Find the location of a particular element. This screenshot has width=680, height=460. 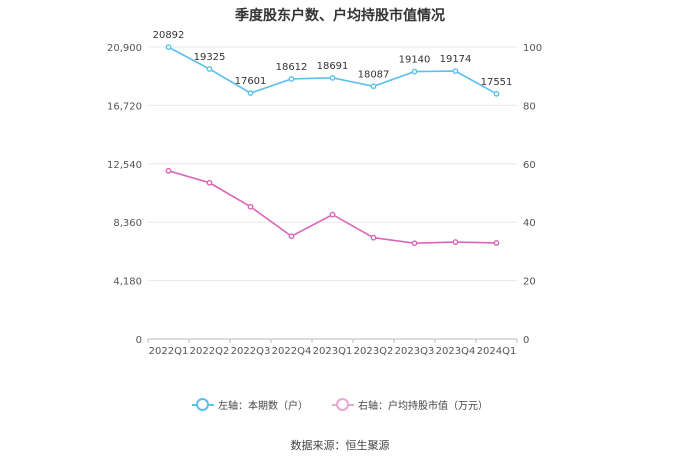

avg-holding-line is located at coordinates (332, 207).